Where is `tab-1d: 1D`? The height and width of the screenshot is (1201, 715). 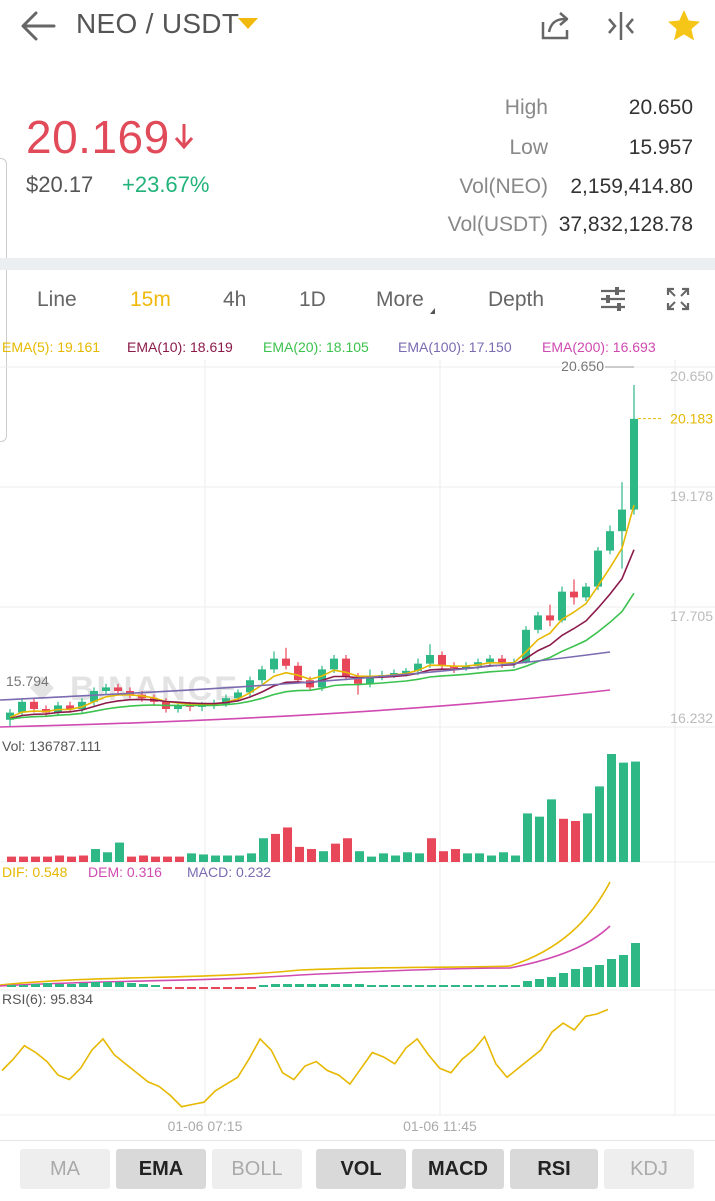
tab-1d: 1D is located at coordinates (312, 299).